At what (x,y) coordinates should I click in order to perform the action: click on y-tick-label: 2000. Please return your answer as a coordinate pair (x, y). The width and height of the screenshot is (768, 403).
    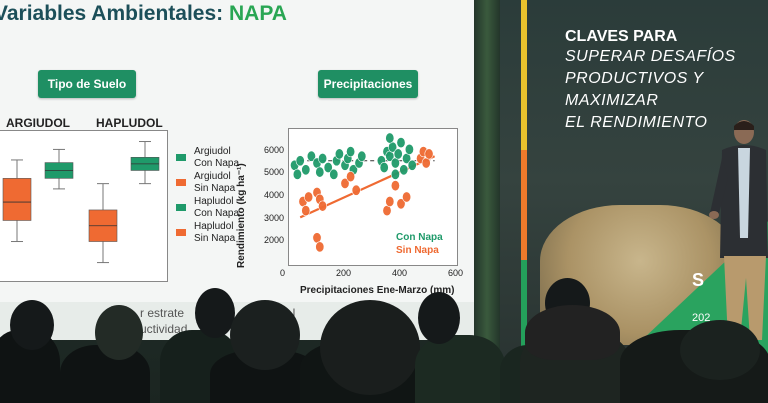
    Looking at the image, I should click on (274, 240).